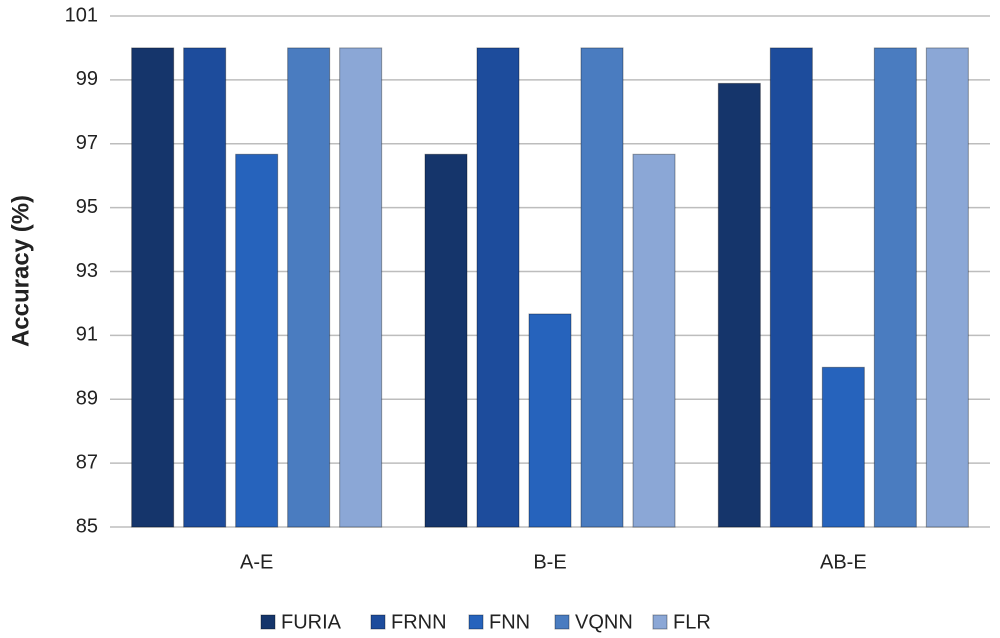 The image size is (1000, 638). I want to click on x-tick-label: B-E, so click(549, 562).